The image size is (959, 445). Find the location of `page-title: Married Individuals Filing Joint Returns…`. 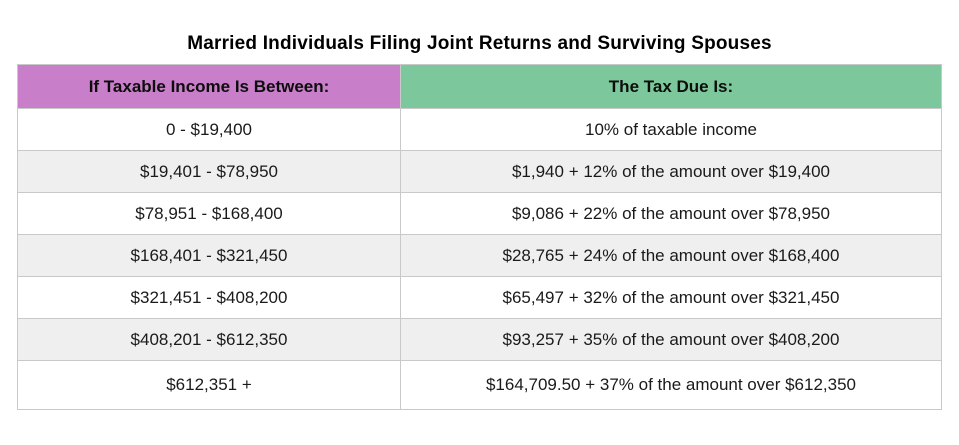

page-title: Married Individuals Filing Joint Returns… is located at coordinates (479, 43).